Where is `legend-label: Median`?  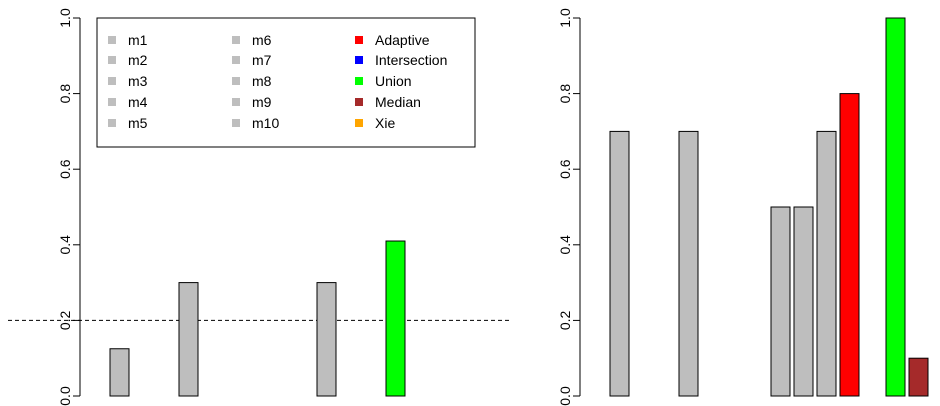 legend-label: Median is located at coordinates (398, 102).